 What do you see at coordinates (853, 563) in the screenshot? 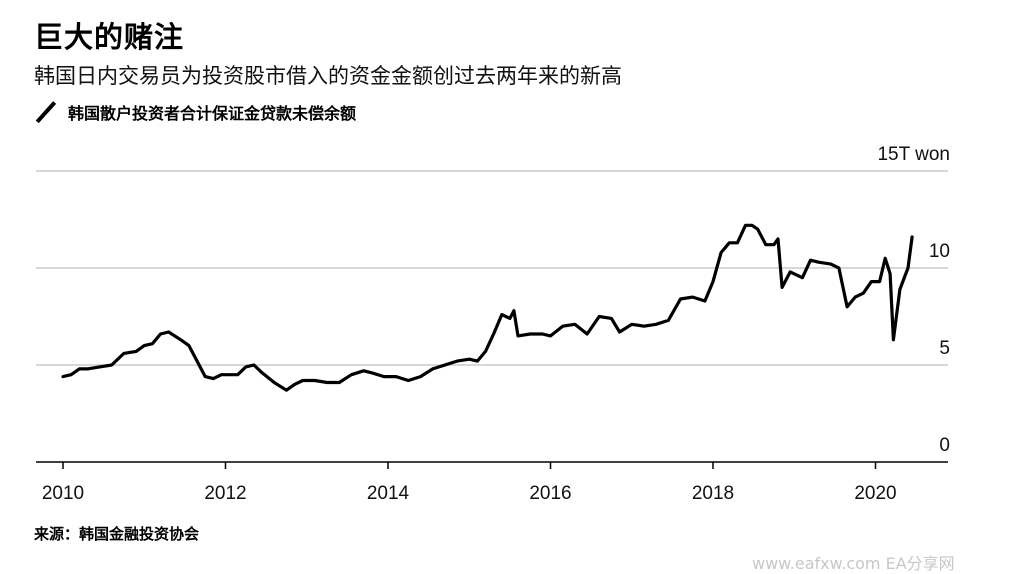
I see `watermark: www.eafxw.com EA分享网` at bounding box center [853, 563].